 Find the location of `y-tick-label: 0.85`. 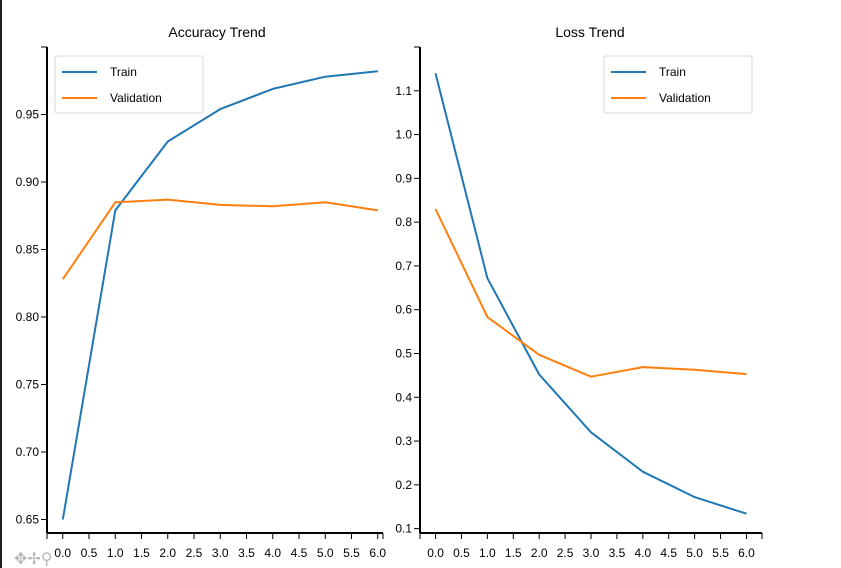

y-tick-label: 0.85 is located at coordinates (28, 250).